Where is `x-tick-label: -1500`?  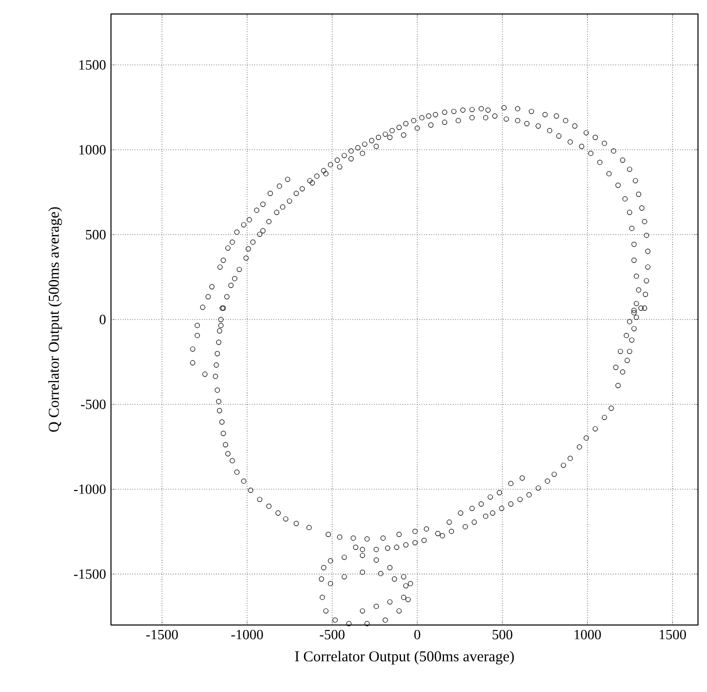
x-tick-label: -1500 is located at coordinates (162, 635).